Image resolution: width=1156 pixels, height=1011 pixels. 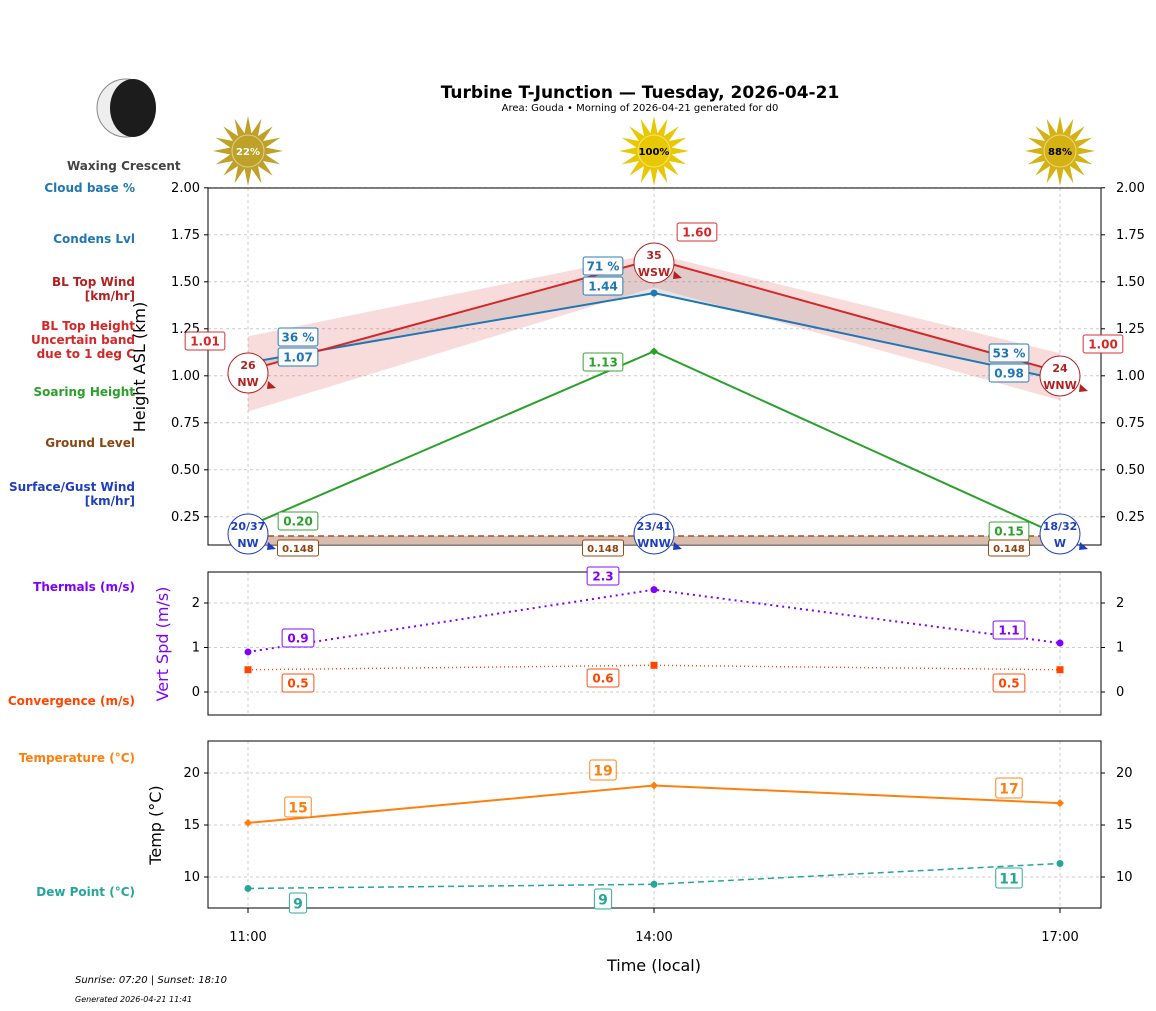 I want to click on temp-panel-ytick-label-right: 15, so click(x=1124, y=825).